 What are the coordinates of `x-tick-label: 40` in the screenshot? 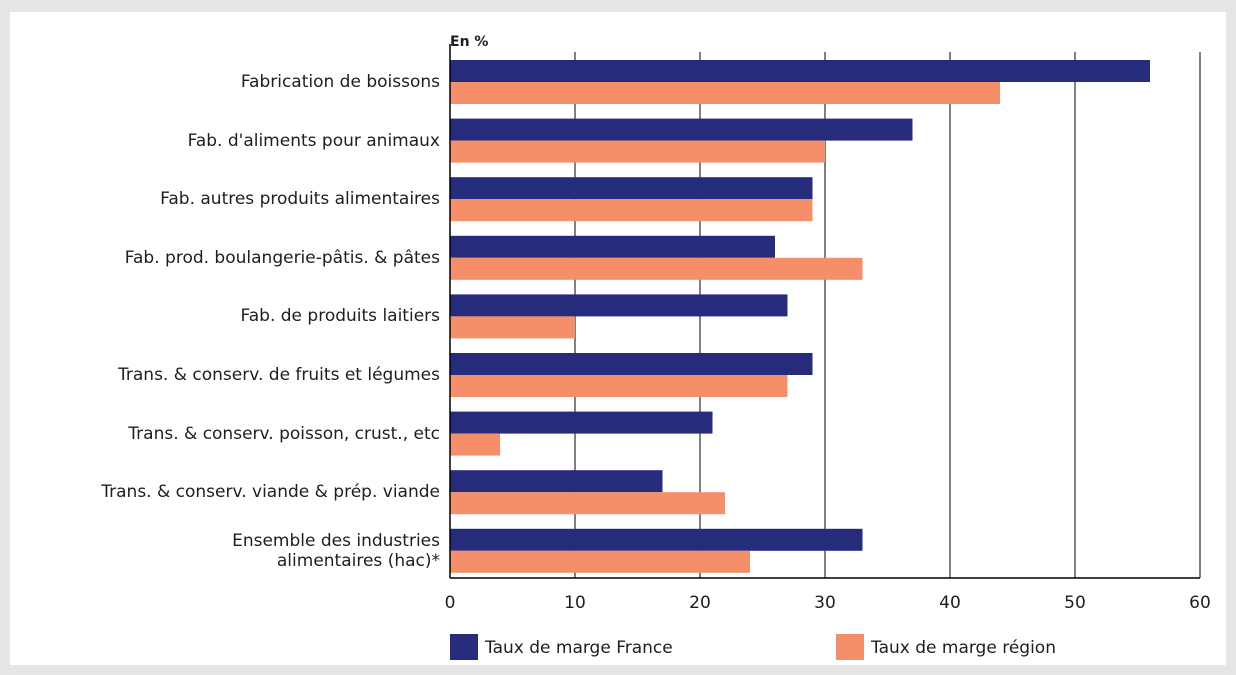 It's located at (950, 603).